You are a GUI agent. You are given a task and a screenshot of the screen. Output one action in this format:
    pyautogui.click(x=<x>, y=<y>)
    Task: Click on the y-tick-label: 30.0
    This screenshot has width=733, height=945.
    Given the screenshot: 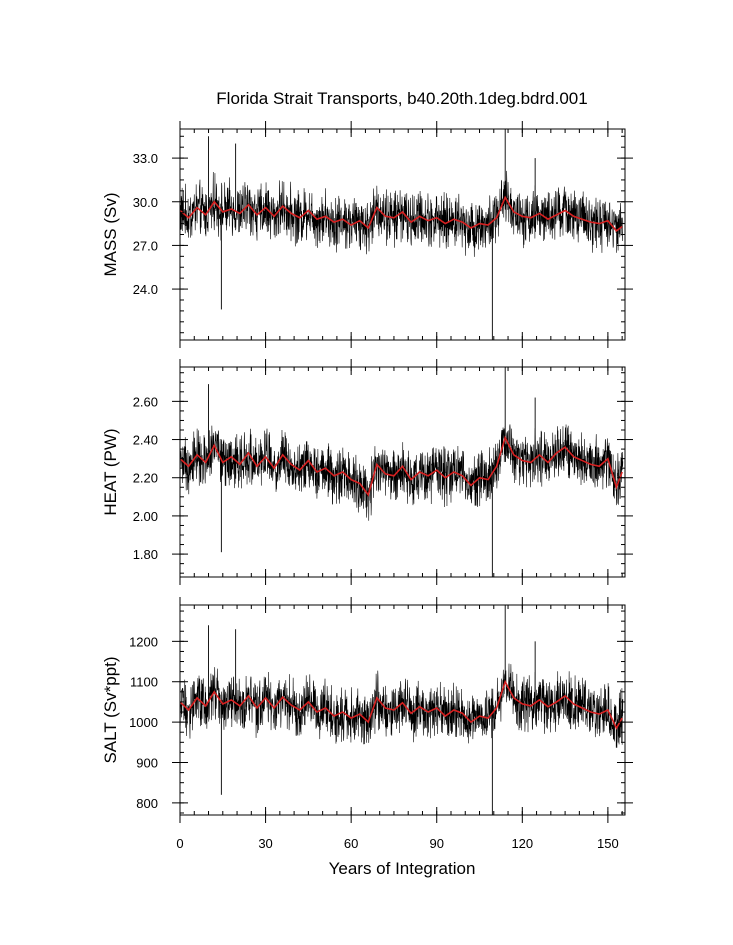 What is the action you would take?
    pyautogui.click(x=145, y=202)
    